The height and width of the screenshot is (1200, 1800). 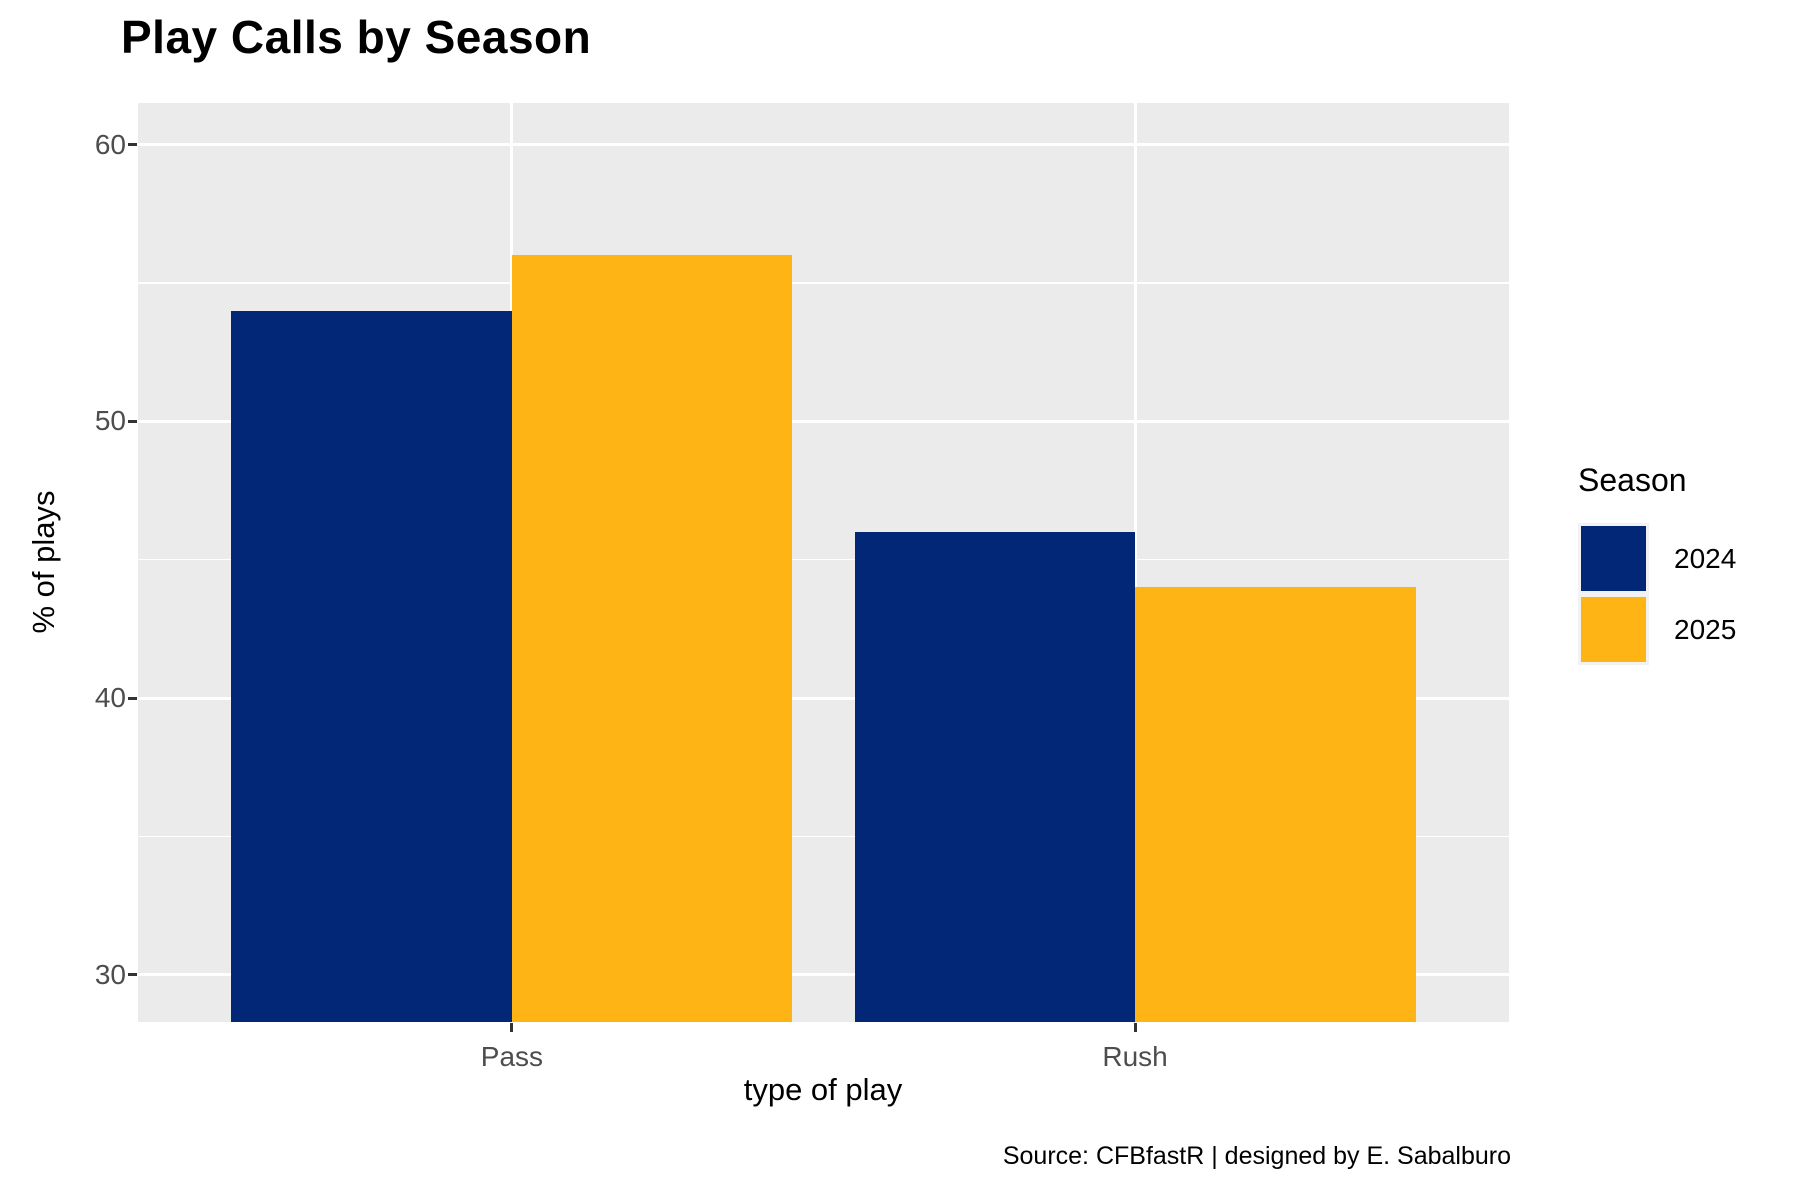 What do you see at coordinates (110, 144) in the screenshot?
I see `y-tick-label-60: 60` at bounding box center [110, 144].